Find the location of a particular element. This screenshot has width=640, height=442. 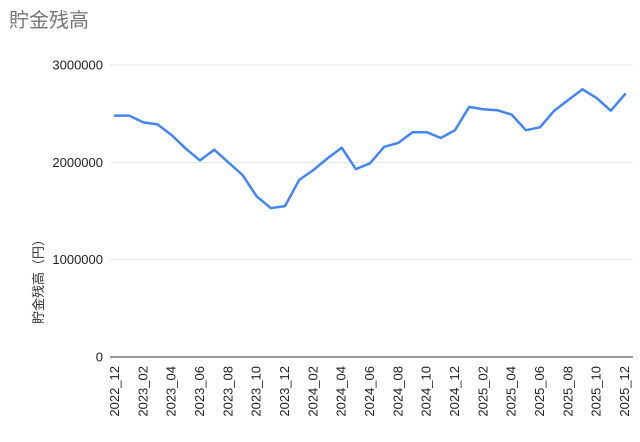

x-tick-label: 2024_12 is located at coordinates (454, 391).